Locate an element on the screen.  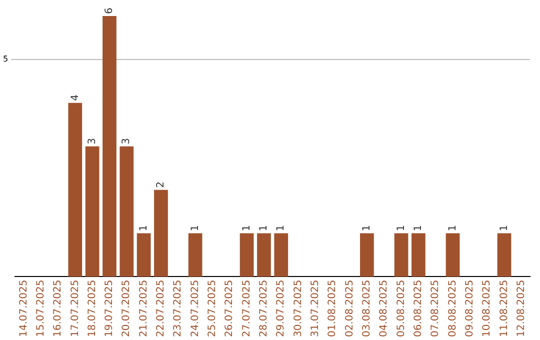
data-label: 6 is located at coordinates (110, 11).